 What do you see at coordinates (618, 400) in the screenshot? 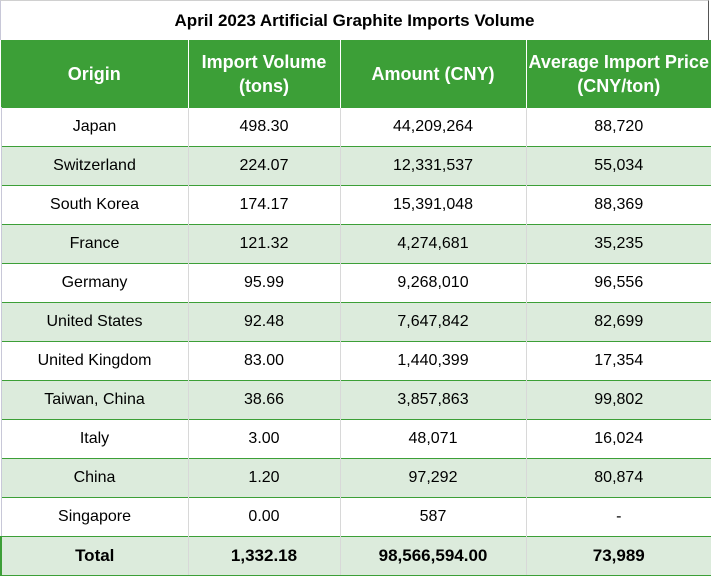
I see `average-price-cell: 99,802` at bounding box center [618, 400].